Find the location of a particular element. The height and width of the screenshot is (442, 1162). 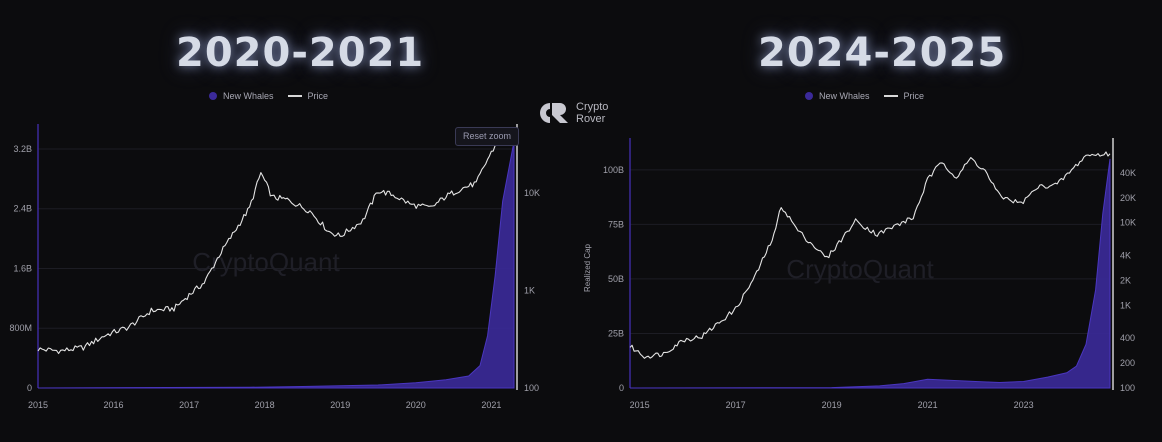

right-legend-price: Price is located at coordinates (904, 96).